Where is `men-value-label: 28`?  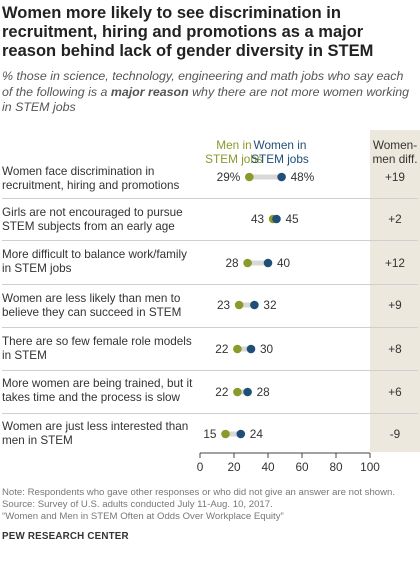
men-value-label: 28 is located at coordinates (232, 263).